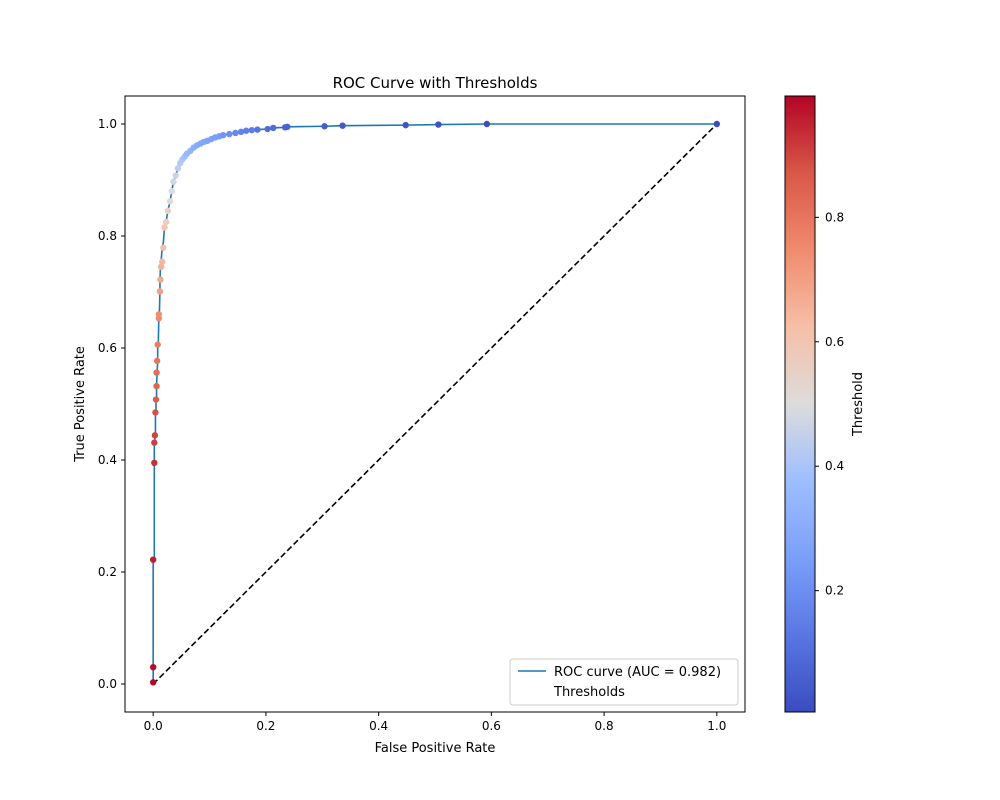 Image resolution: width=1000 pixels, height=800 pixels. What do you see at coordinates (637, 672) in the screenshot?
I see `legend-entry-roc: ROC curve (AUC = 0.982)` at bounding box center [637, 672].